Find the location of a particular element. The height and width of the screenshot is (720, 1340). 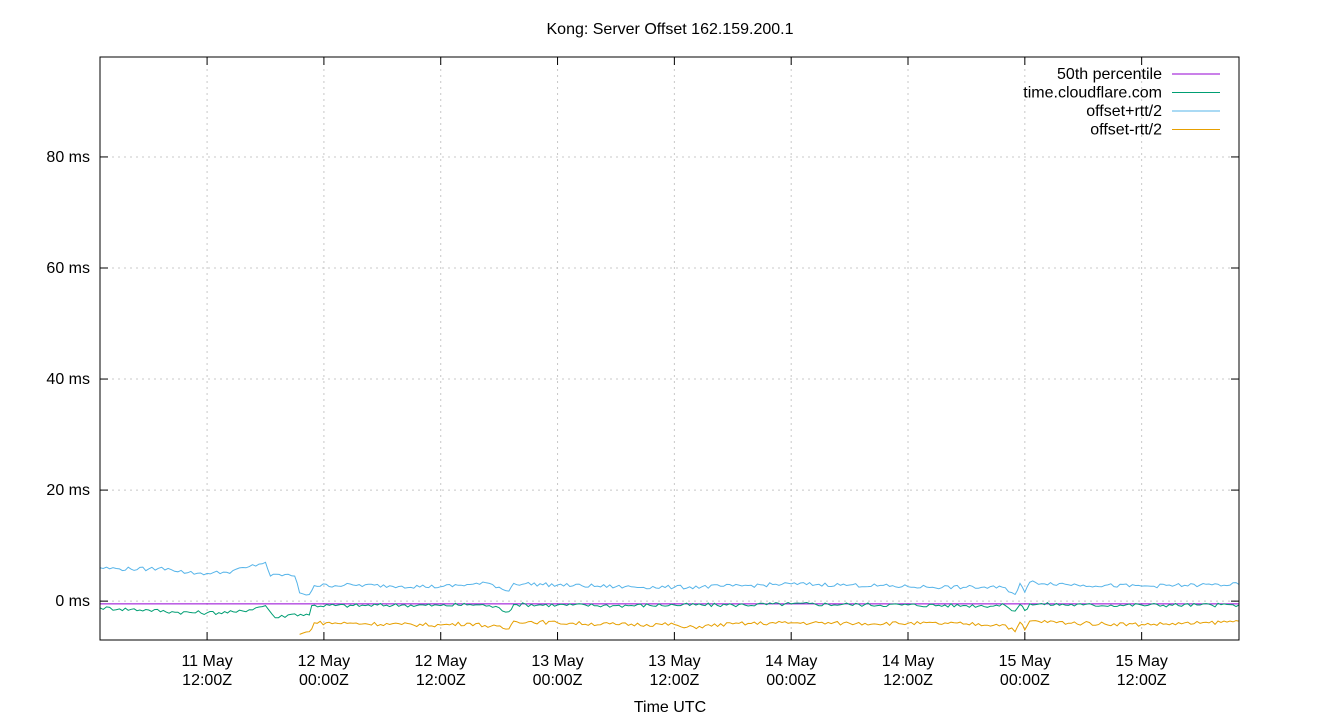

legend-label: offset-rtt/2 is located at coordinates (1126, 130).